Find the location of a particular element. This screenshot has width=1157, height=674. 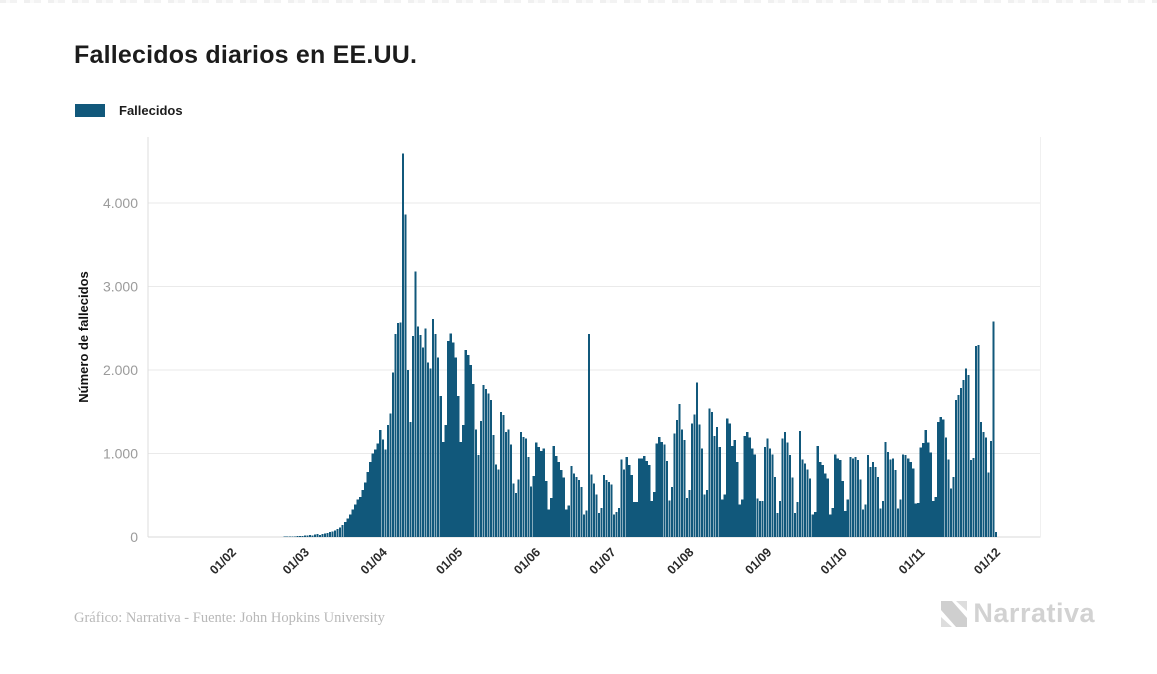

x-tick-label: 01/12 is located at coordinates (987, 561).